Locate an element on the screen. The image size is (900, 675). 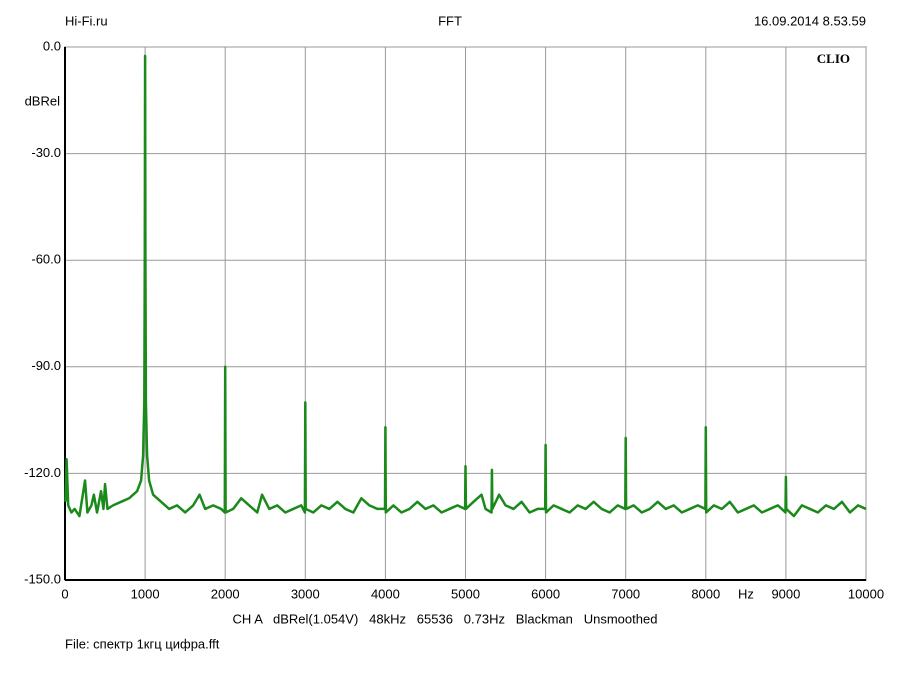
y-tick-label: -60.0 is located at coordinates (46, 259).